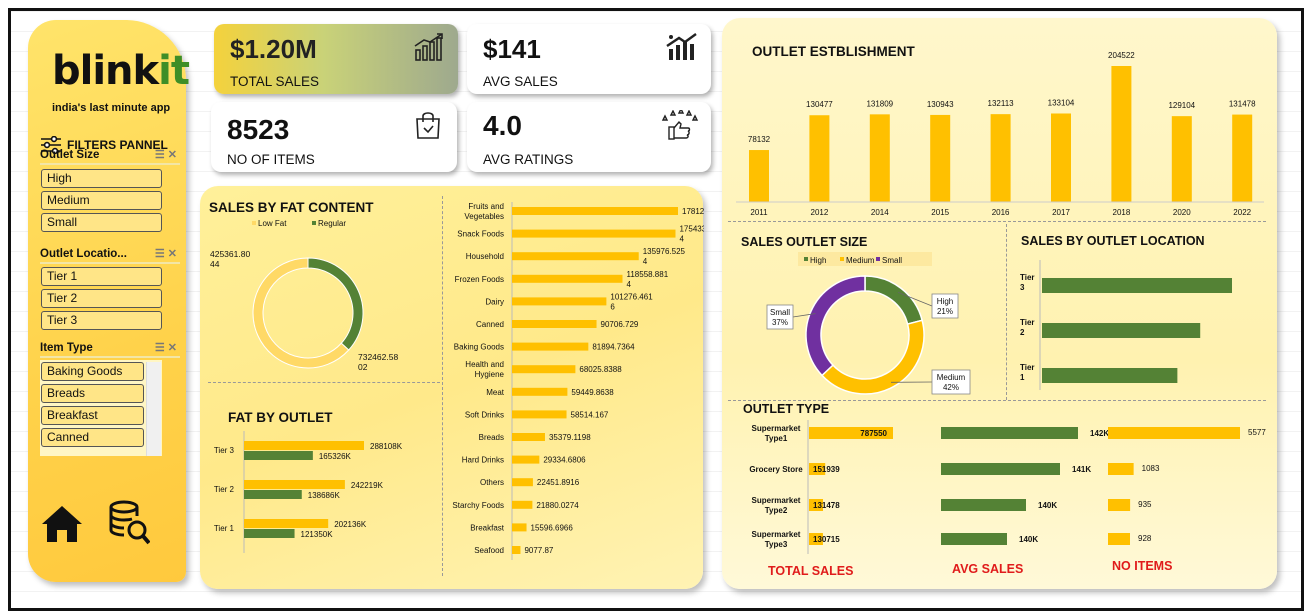 The height and width of the screenshot is (616, 1311). I want to click on slicer-outlet-size-small: Small, so click(101, 222).